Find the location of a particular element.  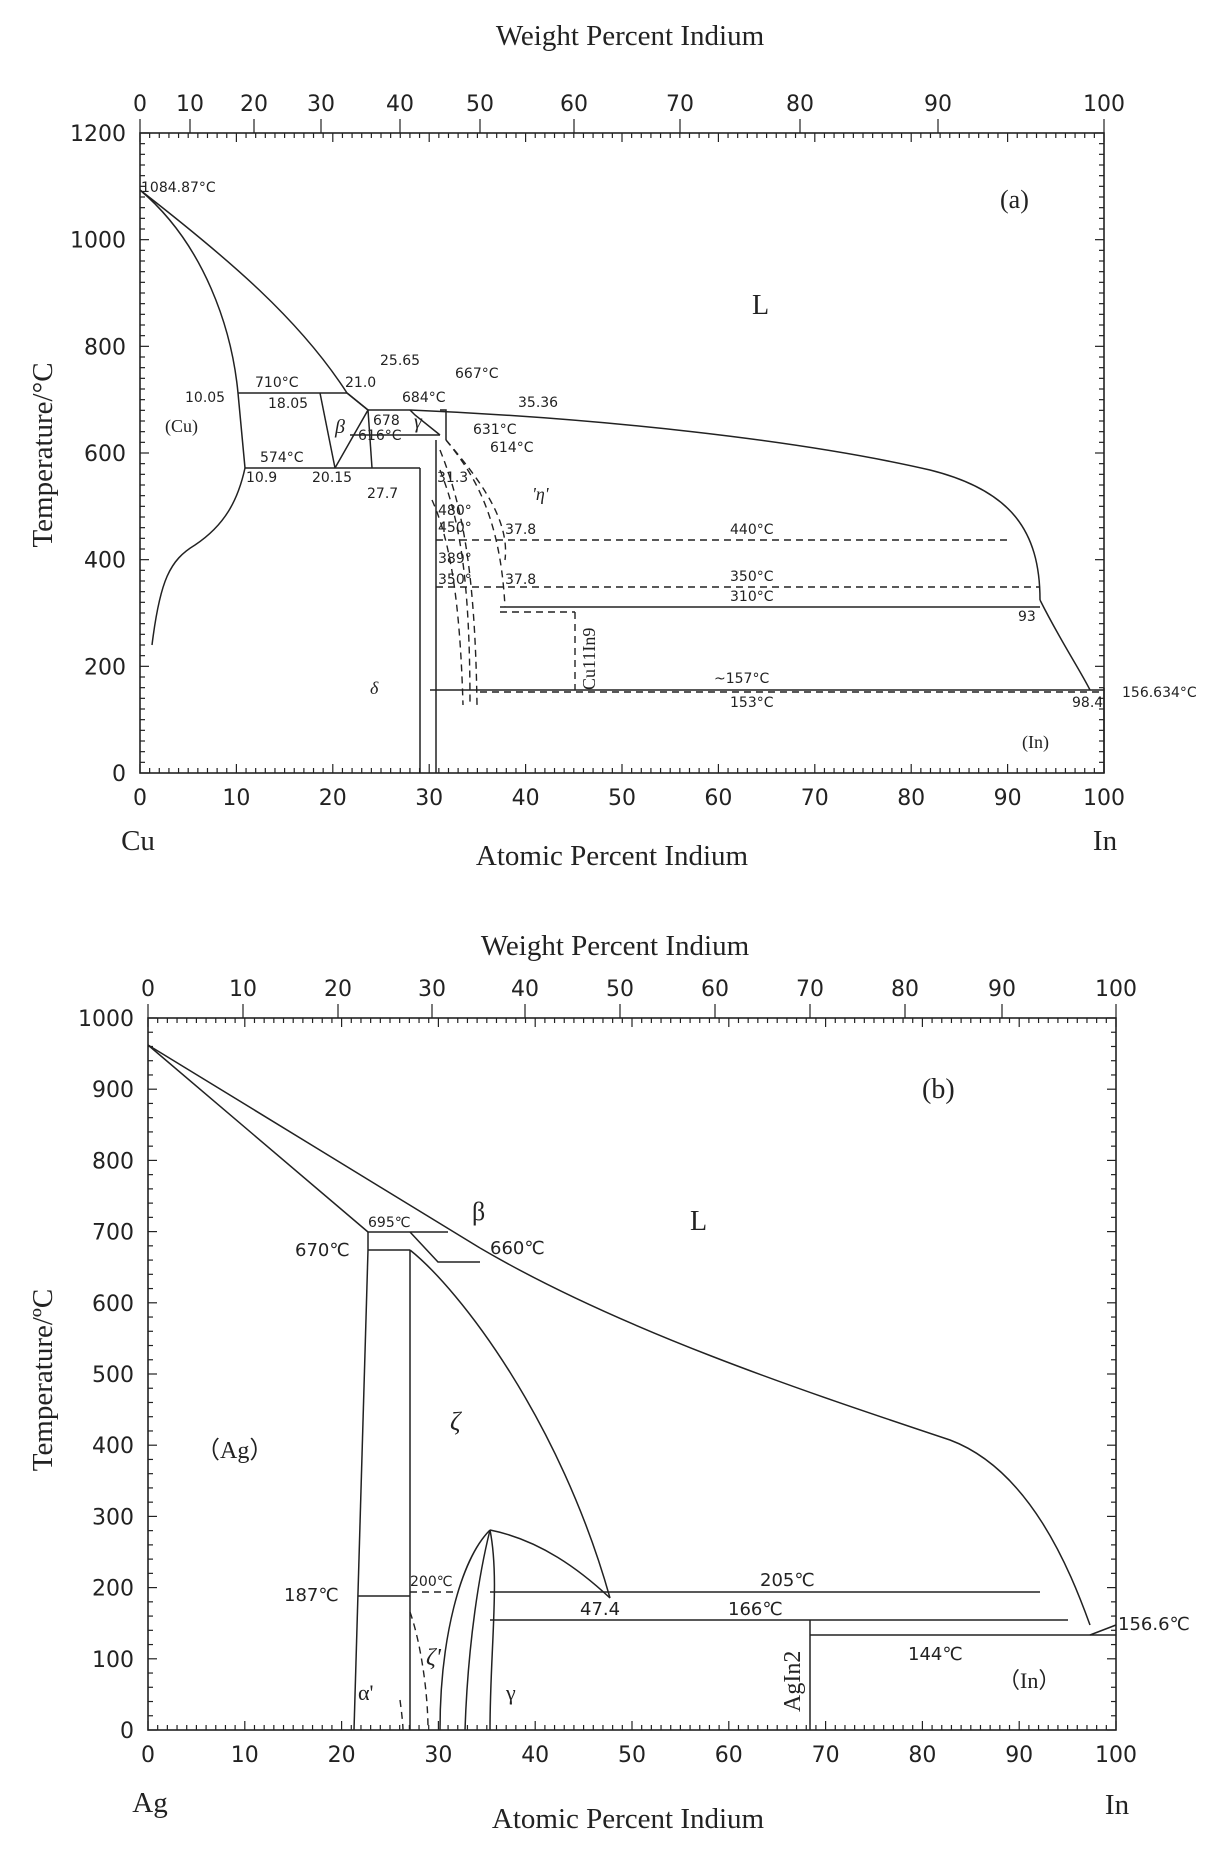

y-axis-title: Temperature/°C is located at coordinates (43, 454).